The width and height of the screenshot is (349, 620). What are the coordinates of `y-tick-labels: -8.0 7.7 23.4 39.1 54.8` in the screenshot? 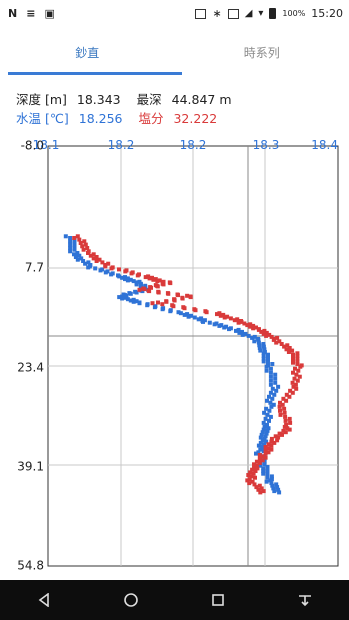 It's located at (30, 356).